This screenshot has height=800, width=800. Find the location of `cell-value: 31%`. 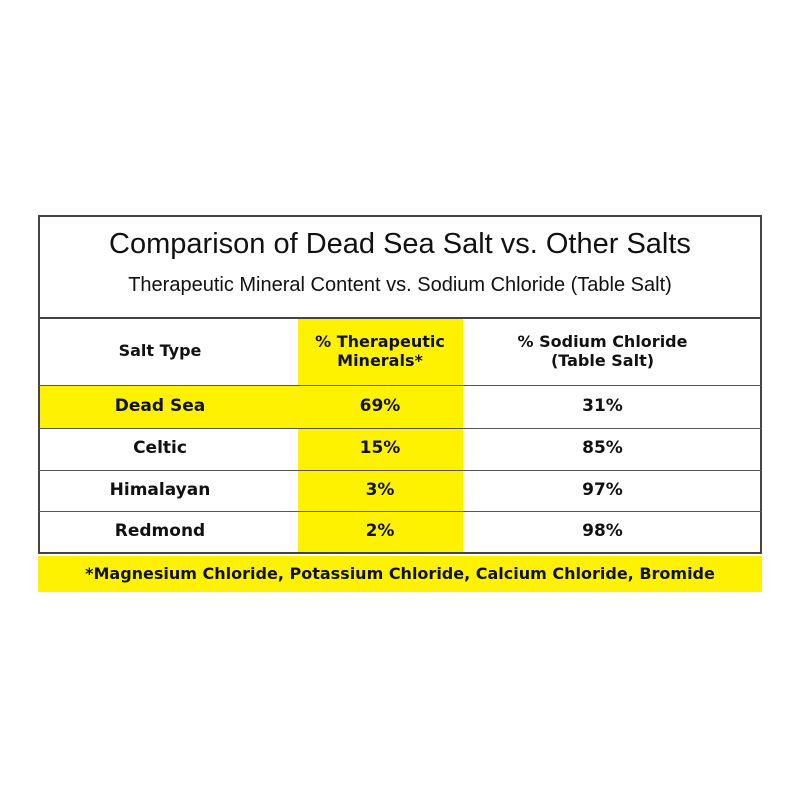

cell-value: 31% is located at coordinates (602, 405).